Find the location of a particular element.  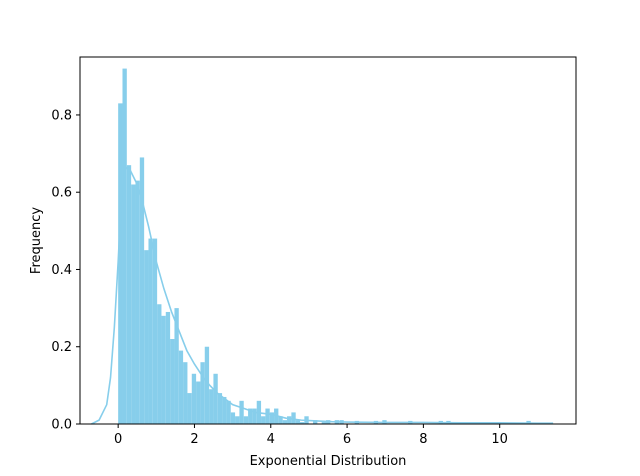

y-tick-label: 0.8 is located at coordinates (61, 115).